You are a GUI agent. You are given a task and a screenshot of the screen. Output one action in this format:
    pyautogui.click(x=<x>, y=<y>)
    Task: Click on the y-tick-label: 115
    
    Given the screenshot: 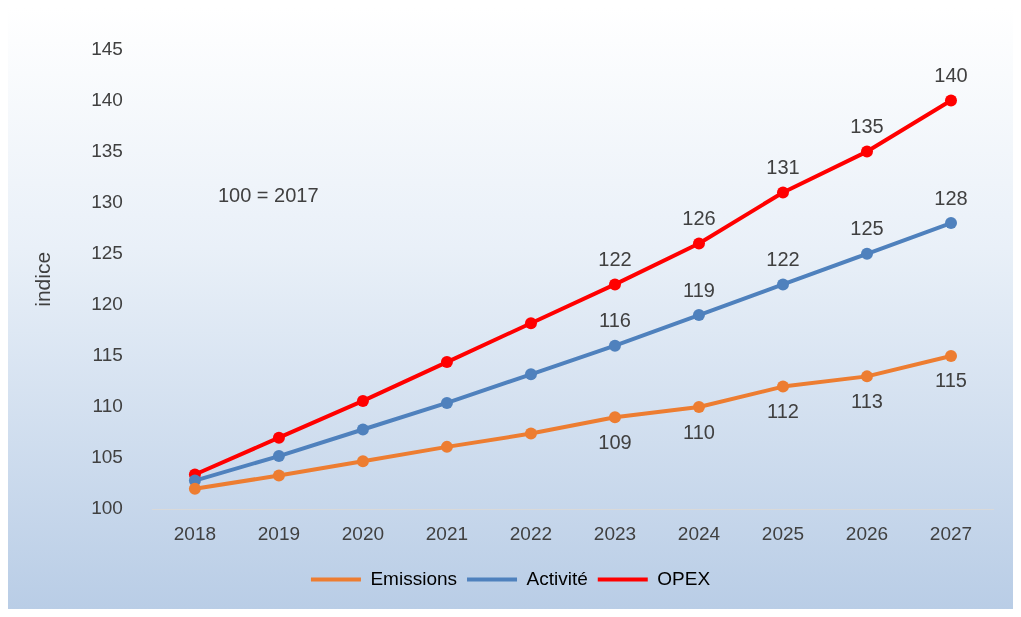 What is the action you would take?
    pyautogui.click(x=107, y=355)
    